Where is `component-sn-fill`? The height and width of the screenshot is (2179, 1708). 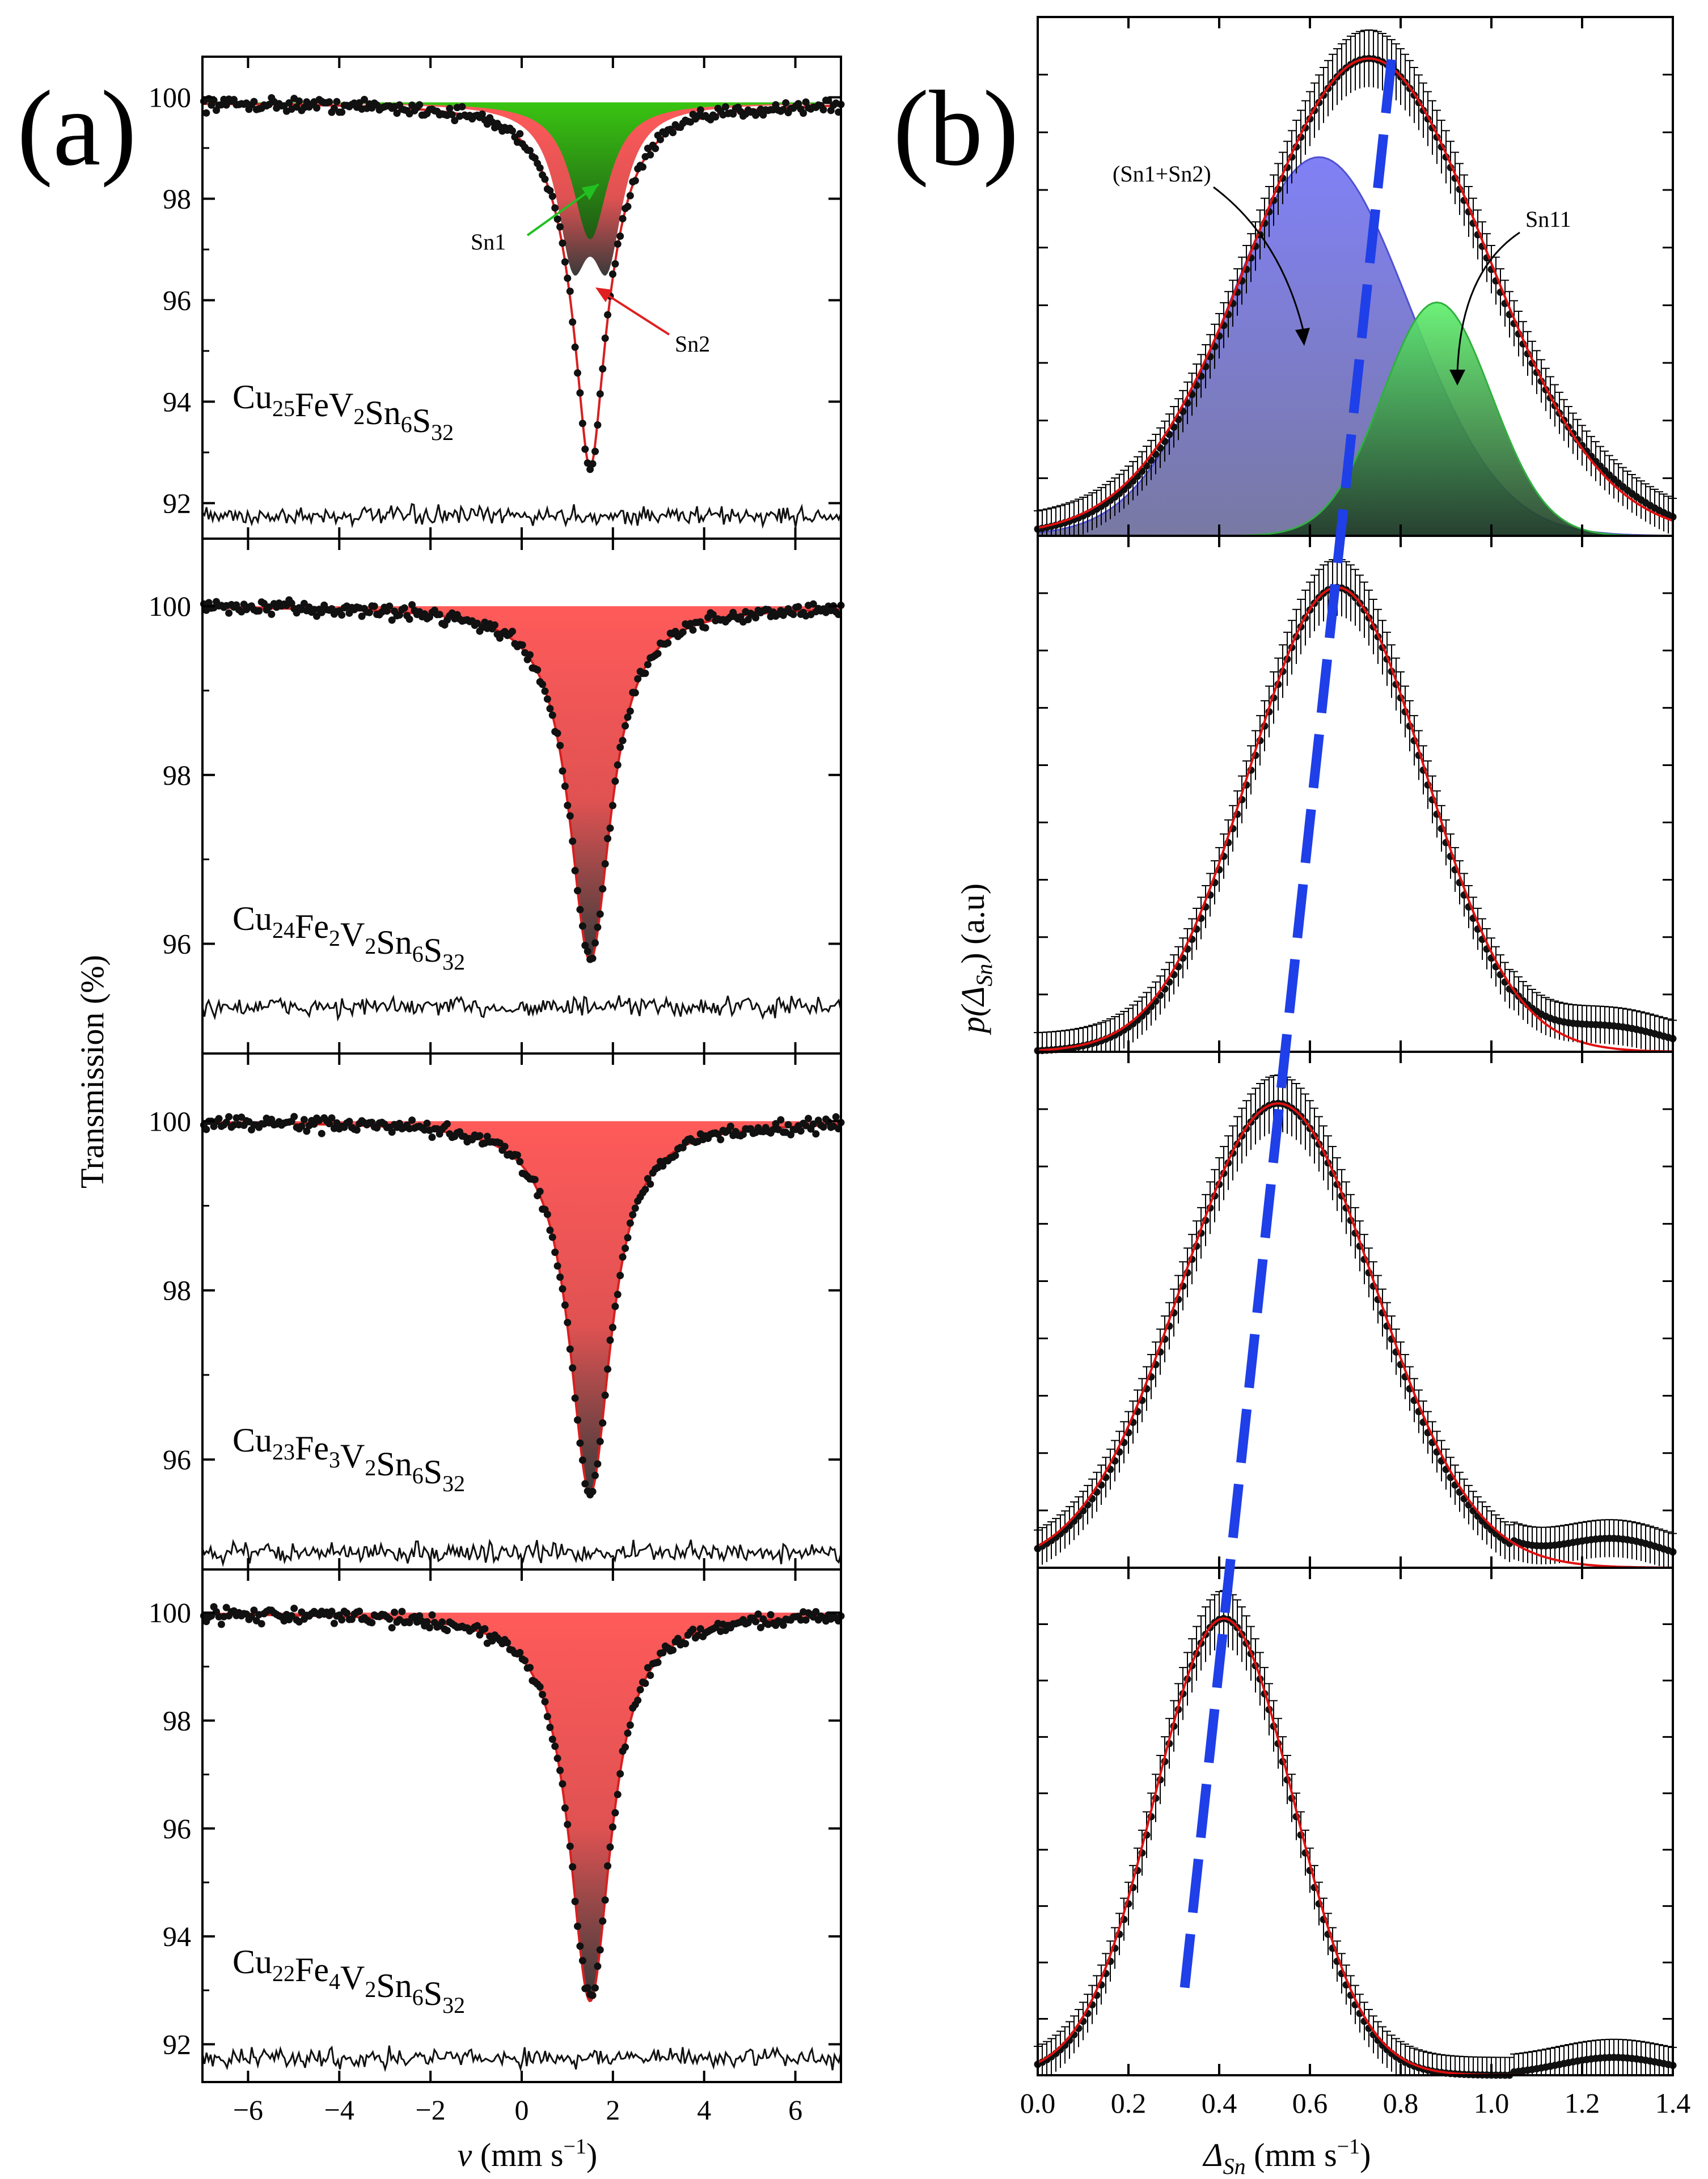
component-sn-fill is located at coordinates (521, 784).